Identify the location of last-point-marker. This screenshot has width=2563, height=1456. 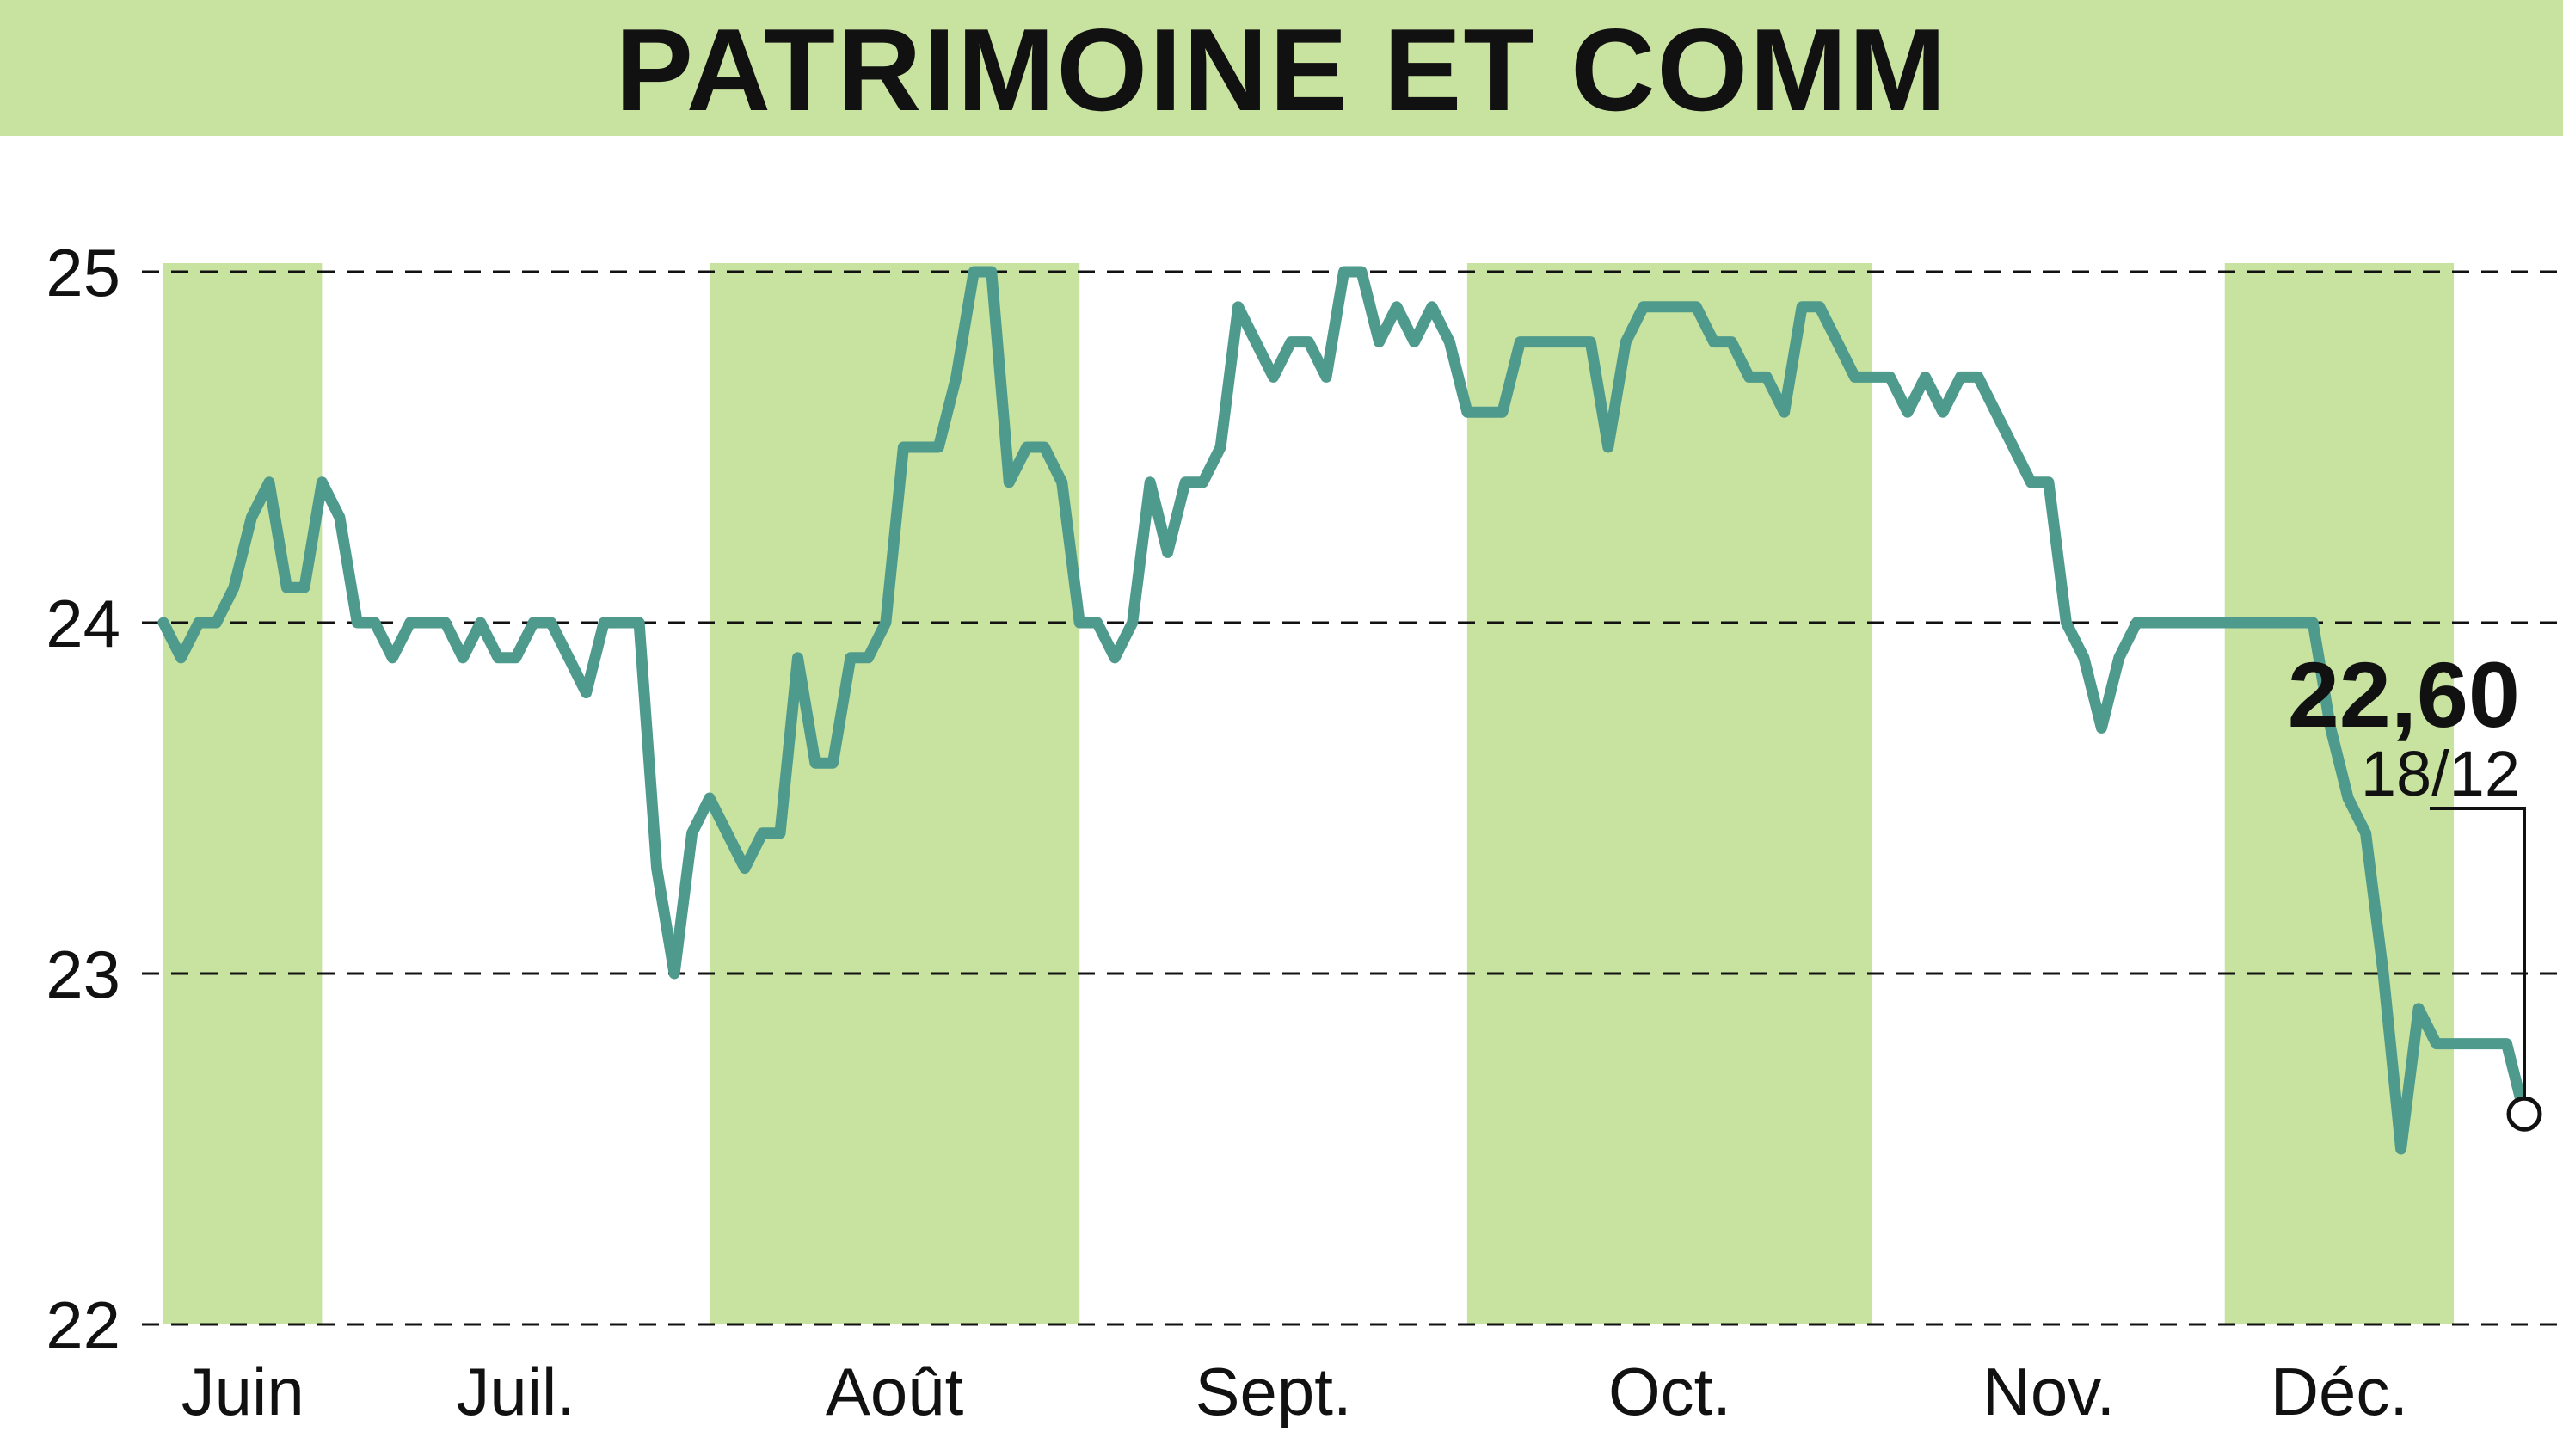
(2524, 1114).